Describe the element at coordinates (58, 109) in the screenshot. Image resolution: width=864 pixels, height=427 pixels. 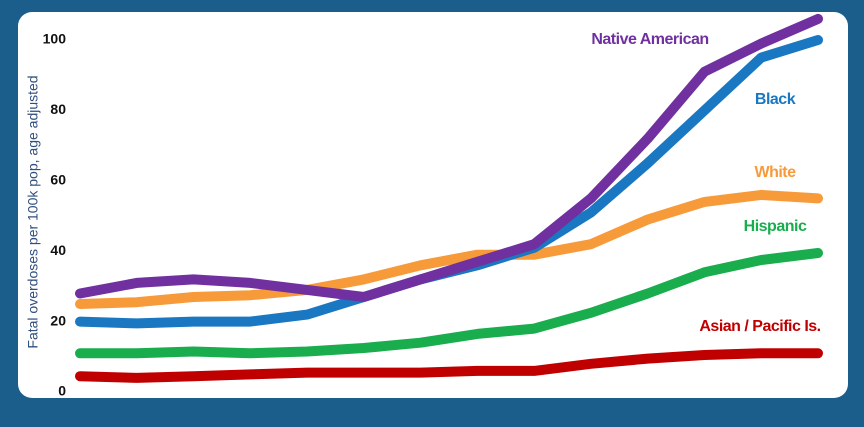
I see `y-tick-label: 80` at that location.